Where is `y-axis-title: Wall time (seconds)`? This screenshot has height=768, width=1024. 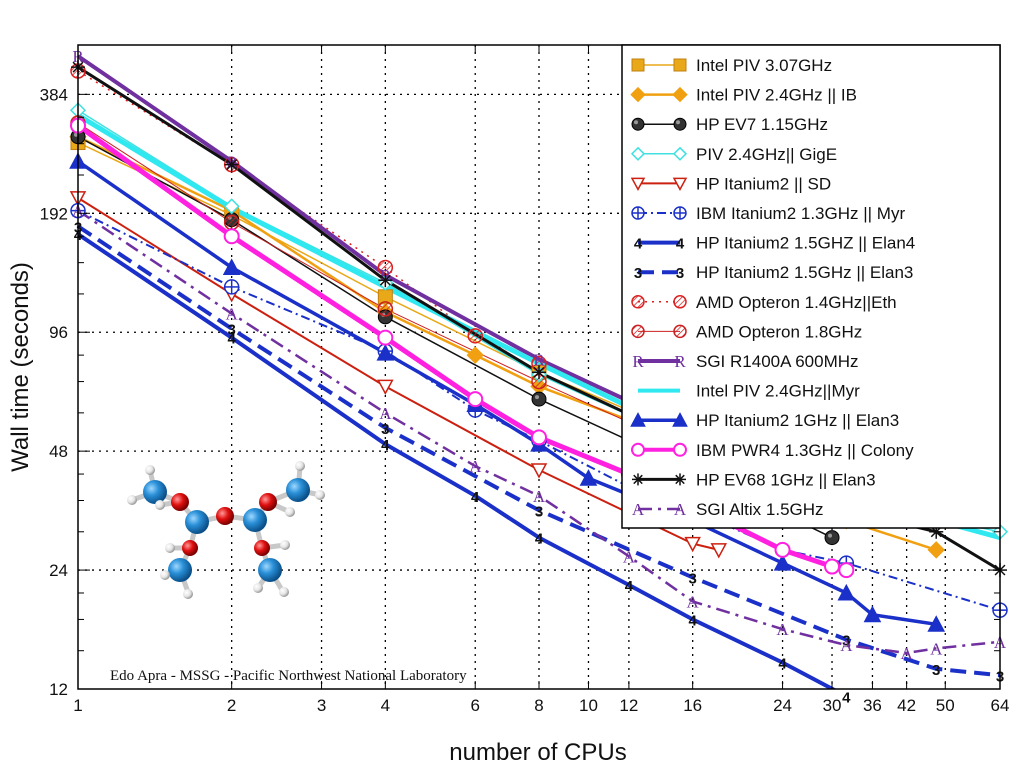 y-axis-title: Wall time (seconds) is located at coordinates (20, 367).